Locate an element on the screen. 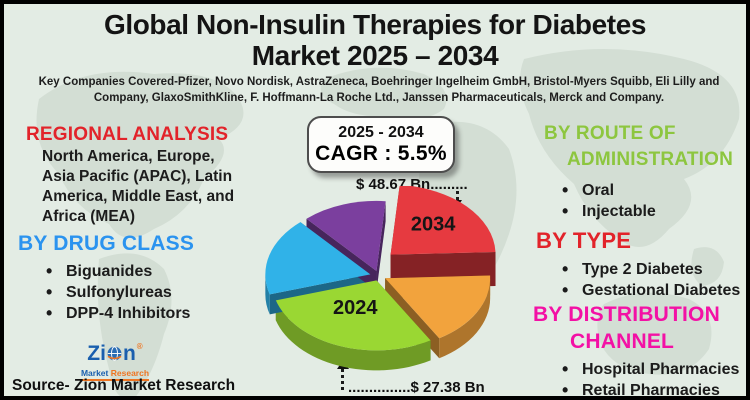  title-line-2: Market 2025 – 2034 is located at coordinates (375, 56).